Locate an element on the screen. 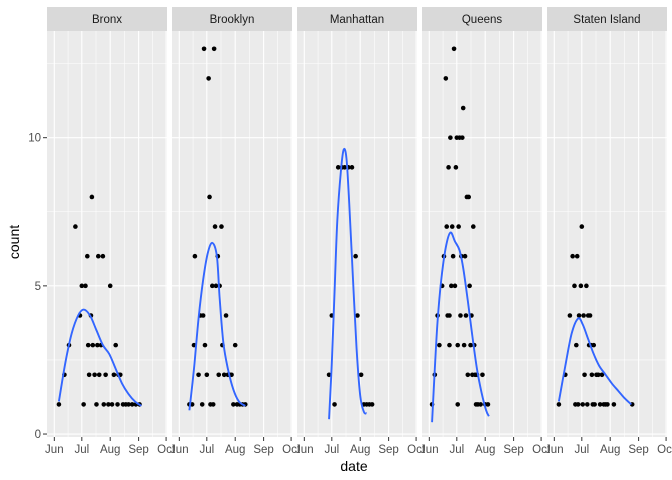 The height and width of the screenshot is (480, 672). y-tick-label: 10 is located at coordinates (34, 139).